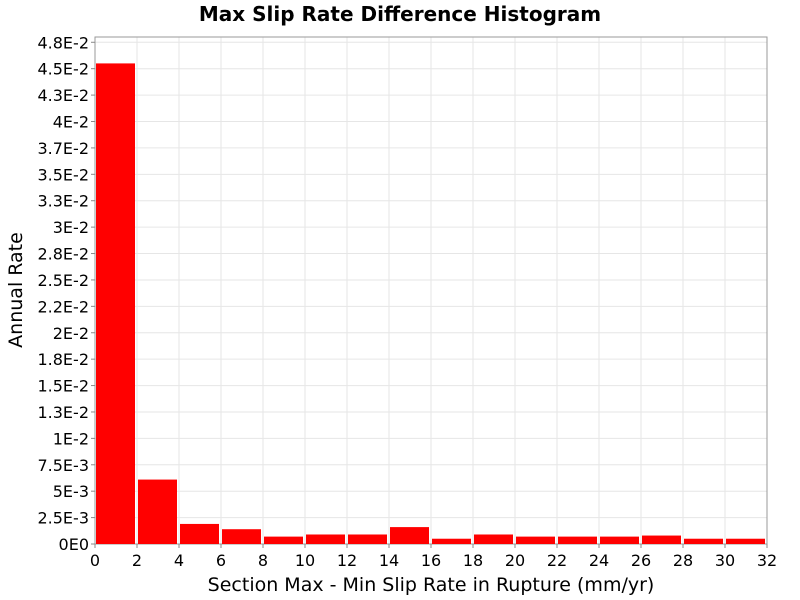 The image size is (800, 600). I want to click on x-tick-label: 22, so click(557, 560).